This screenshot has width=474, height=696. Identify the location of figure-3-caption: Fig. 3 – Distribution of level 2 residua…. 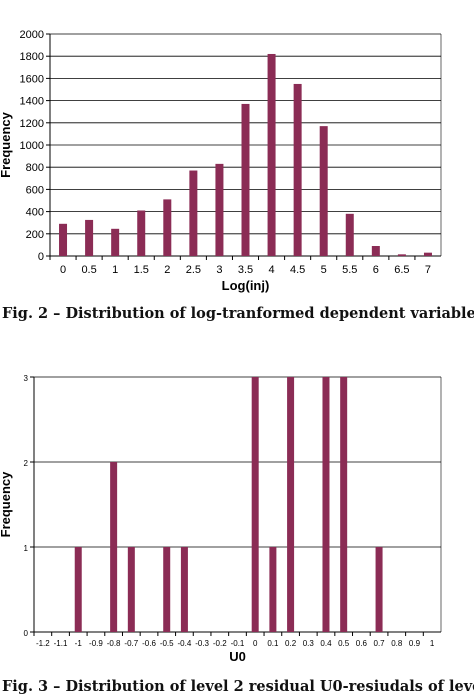
(238, 686).